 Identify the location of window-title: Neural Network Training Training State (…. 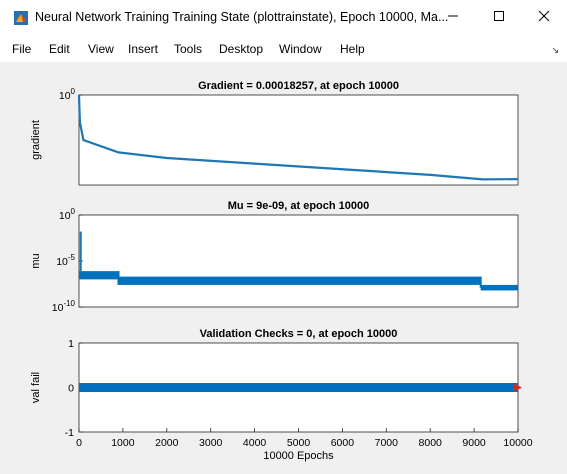
(242, 17).